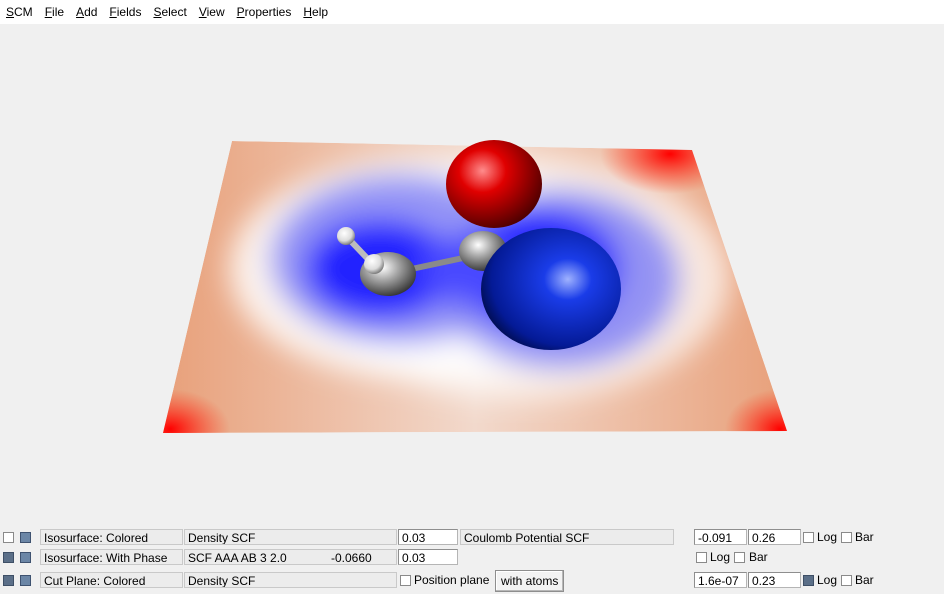 The width and height of the screenshot is (944, 594). I want to click on type-selector: Isosurface: Colored, so click(111, 537).